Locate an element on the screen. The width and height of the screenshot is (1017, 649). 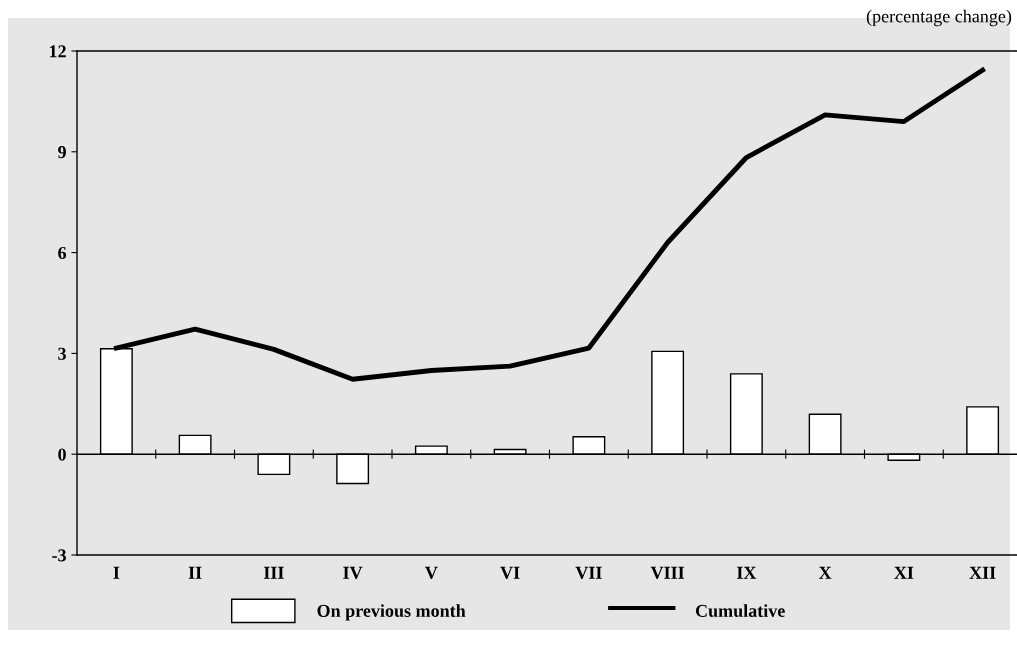
x-tick-label: III is located at coordinates (273, 572).